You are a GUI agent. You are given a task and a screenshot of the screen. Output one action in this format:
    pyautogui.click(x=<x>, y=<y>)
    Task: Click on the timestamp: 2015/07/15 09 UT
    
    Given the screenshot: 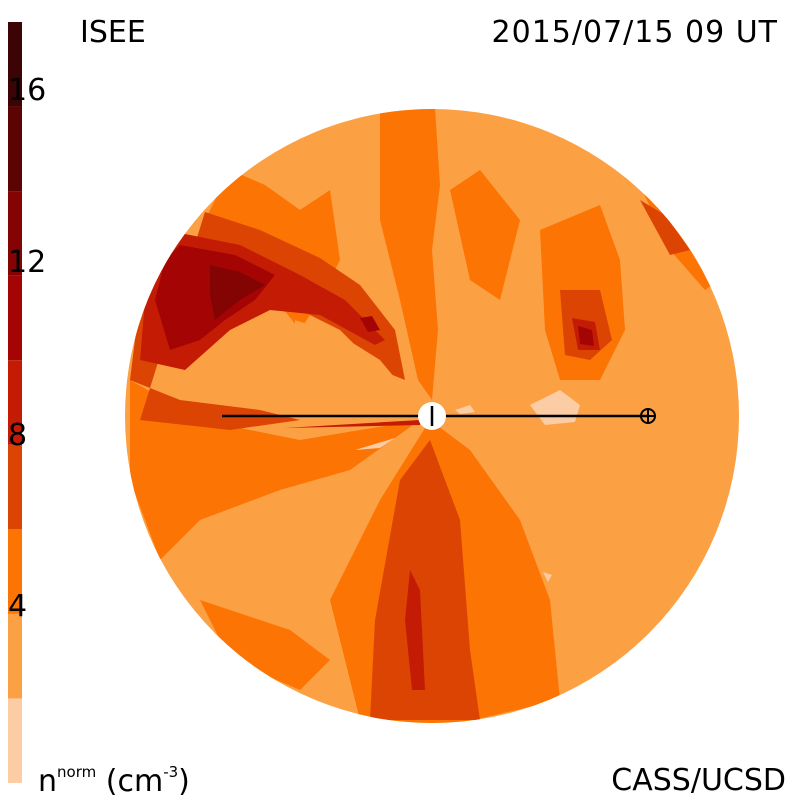 What is the action you would take?
    pyautogui.click(x=634, y=32)
    